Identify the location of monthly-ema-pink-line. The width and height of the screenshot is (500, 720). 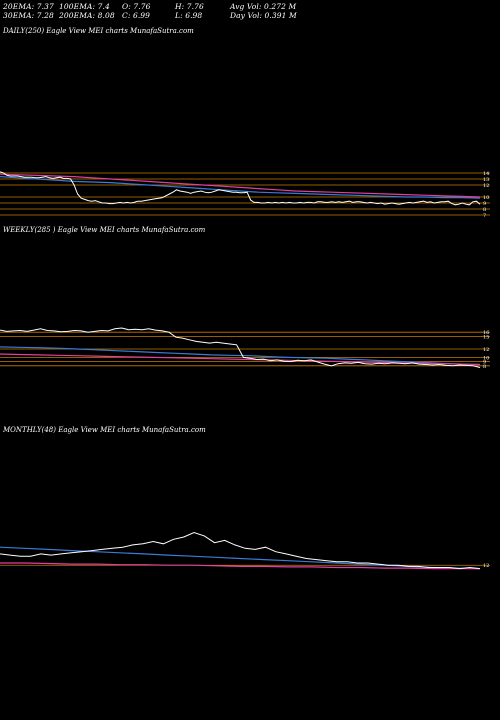
(240, 566).